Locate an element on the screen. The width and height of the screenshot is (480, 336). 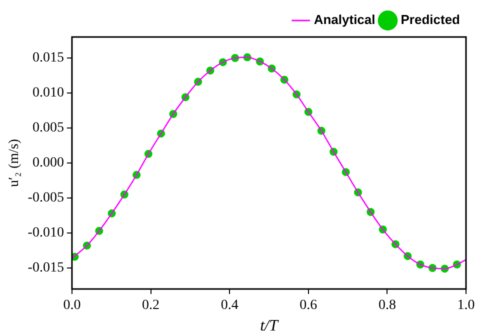
legend-label: Analytical is located at coordinates (345, 20).